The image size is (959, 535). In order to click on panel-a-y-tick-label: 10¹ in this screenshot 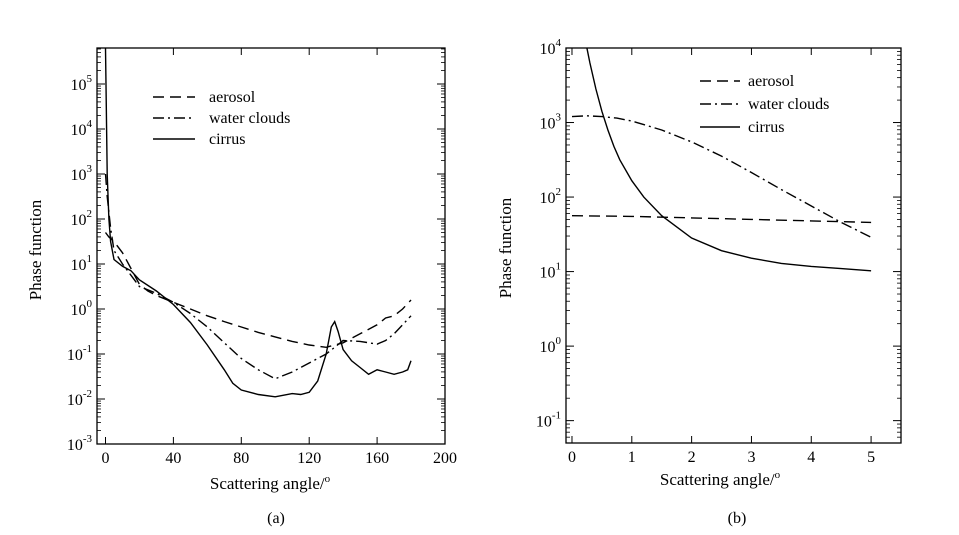, I will do `click(82, 263)`.